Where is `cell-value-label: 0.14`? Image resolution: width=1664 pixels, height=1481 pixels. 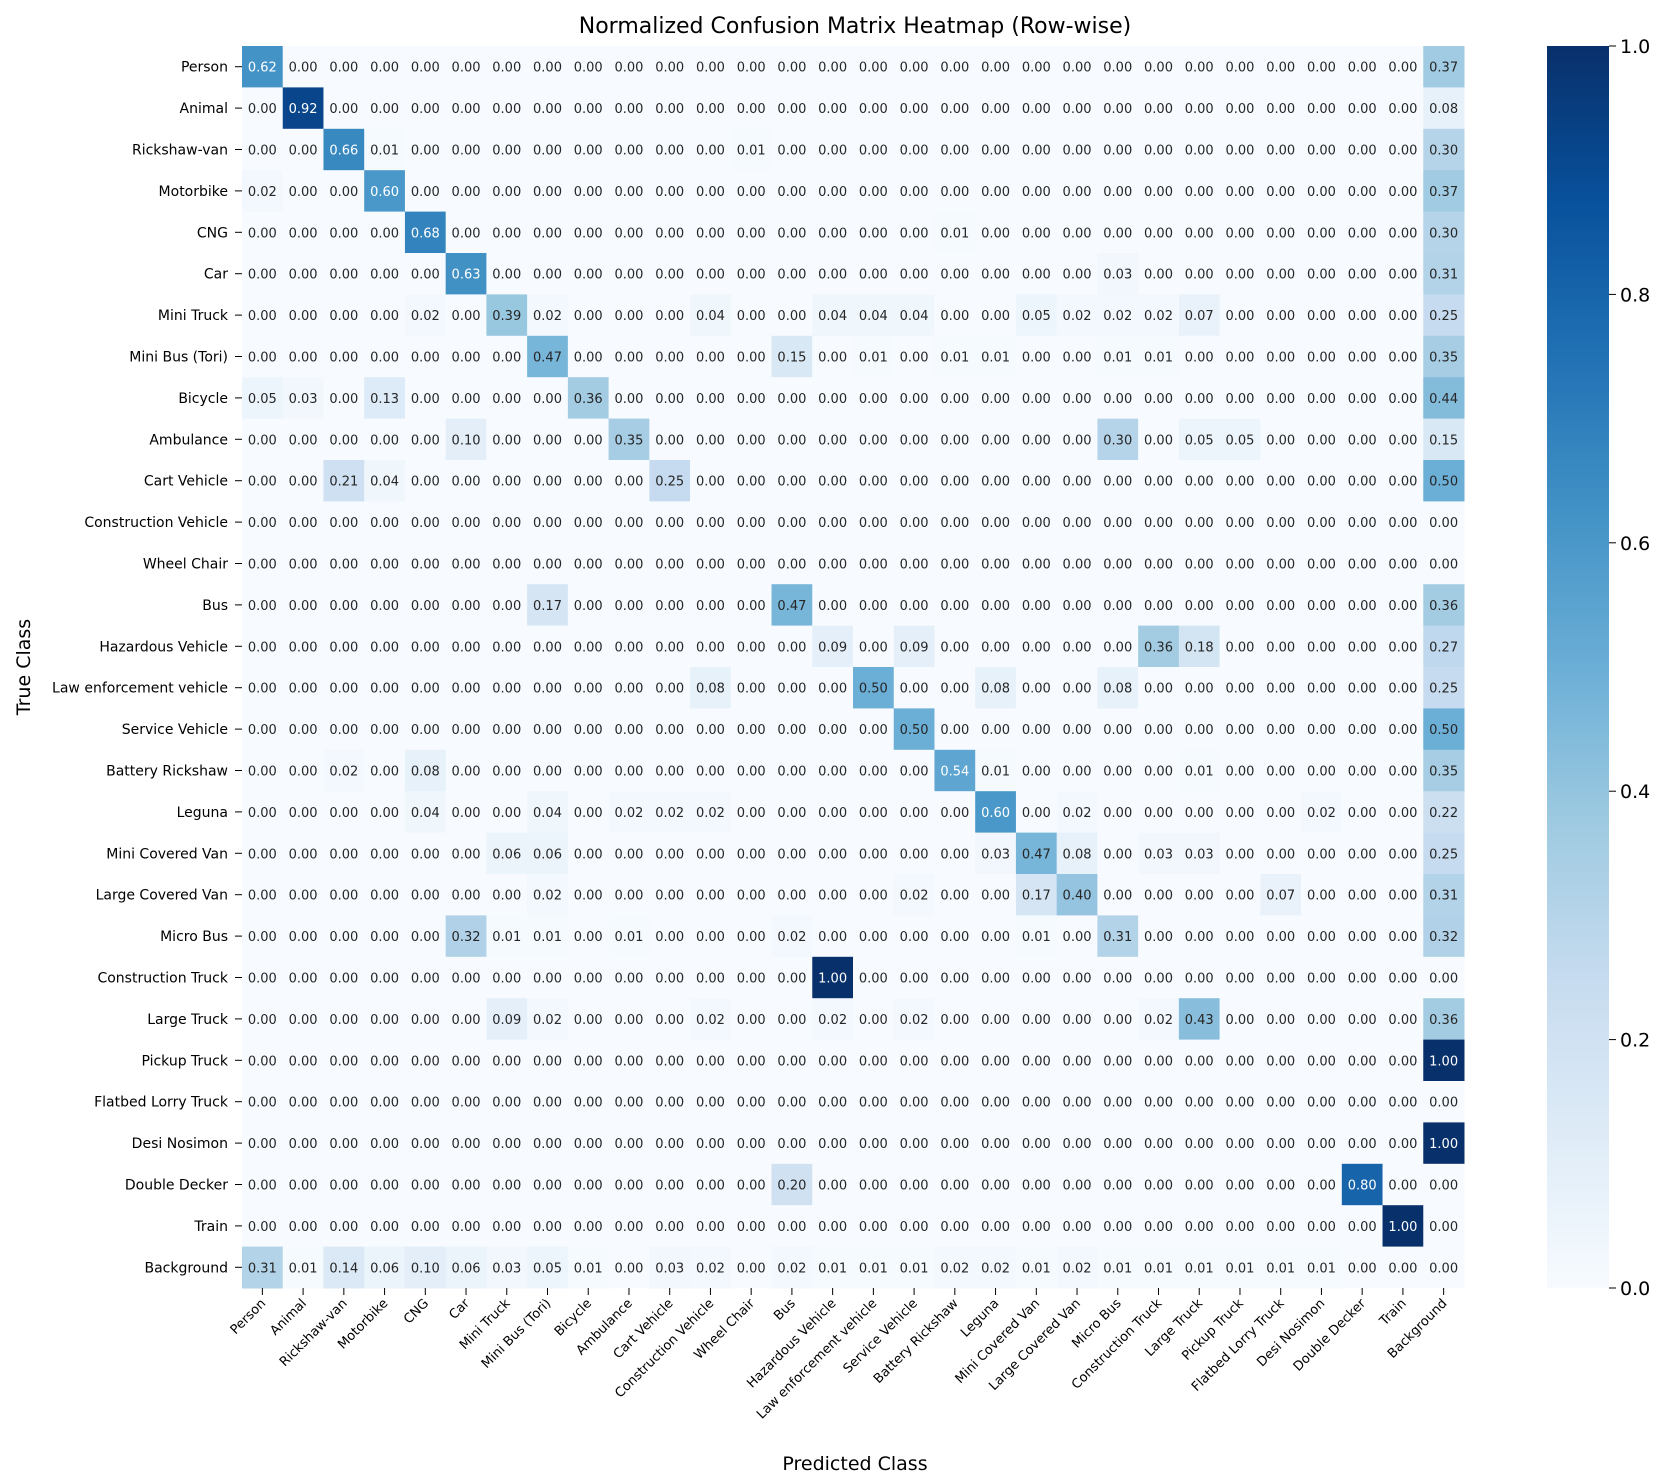 cell-value-label: 0.14 is located at coordinates (343, 1268).